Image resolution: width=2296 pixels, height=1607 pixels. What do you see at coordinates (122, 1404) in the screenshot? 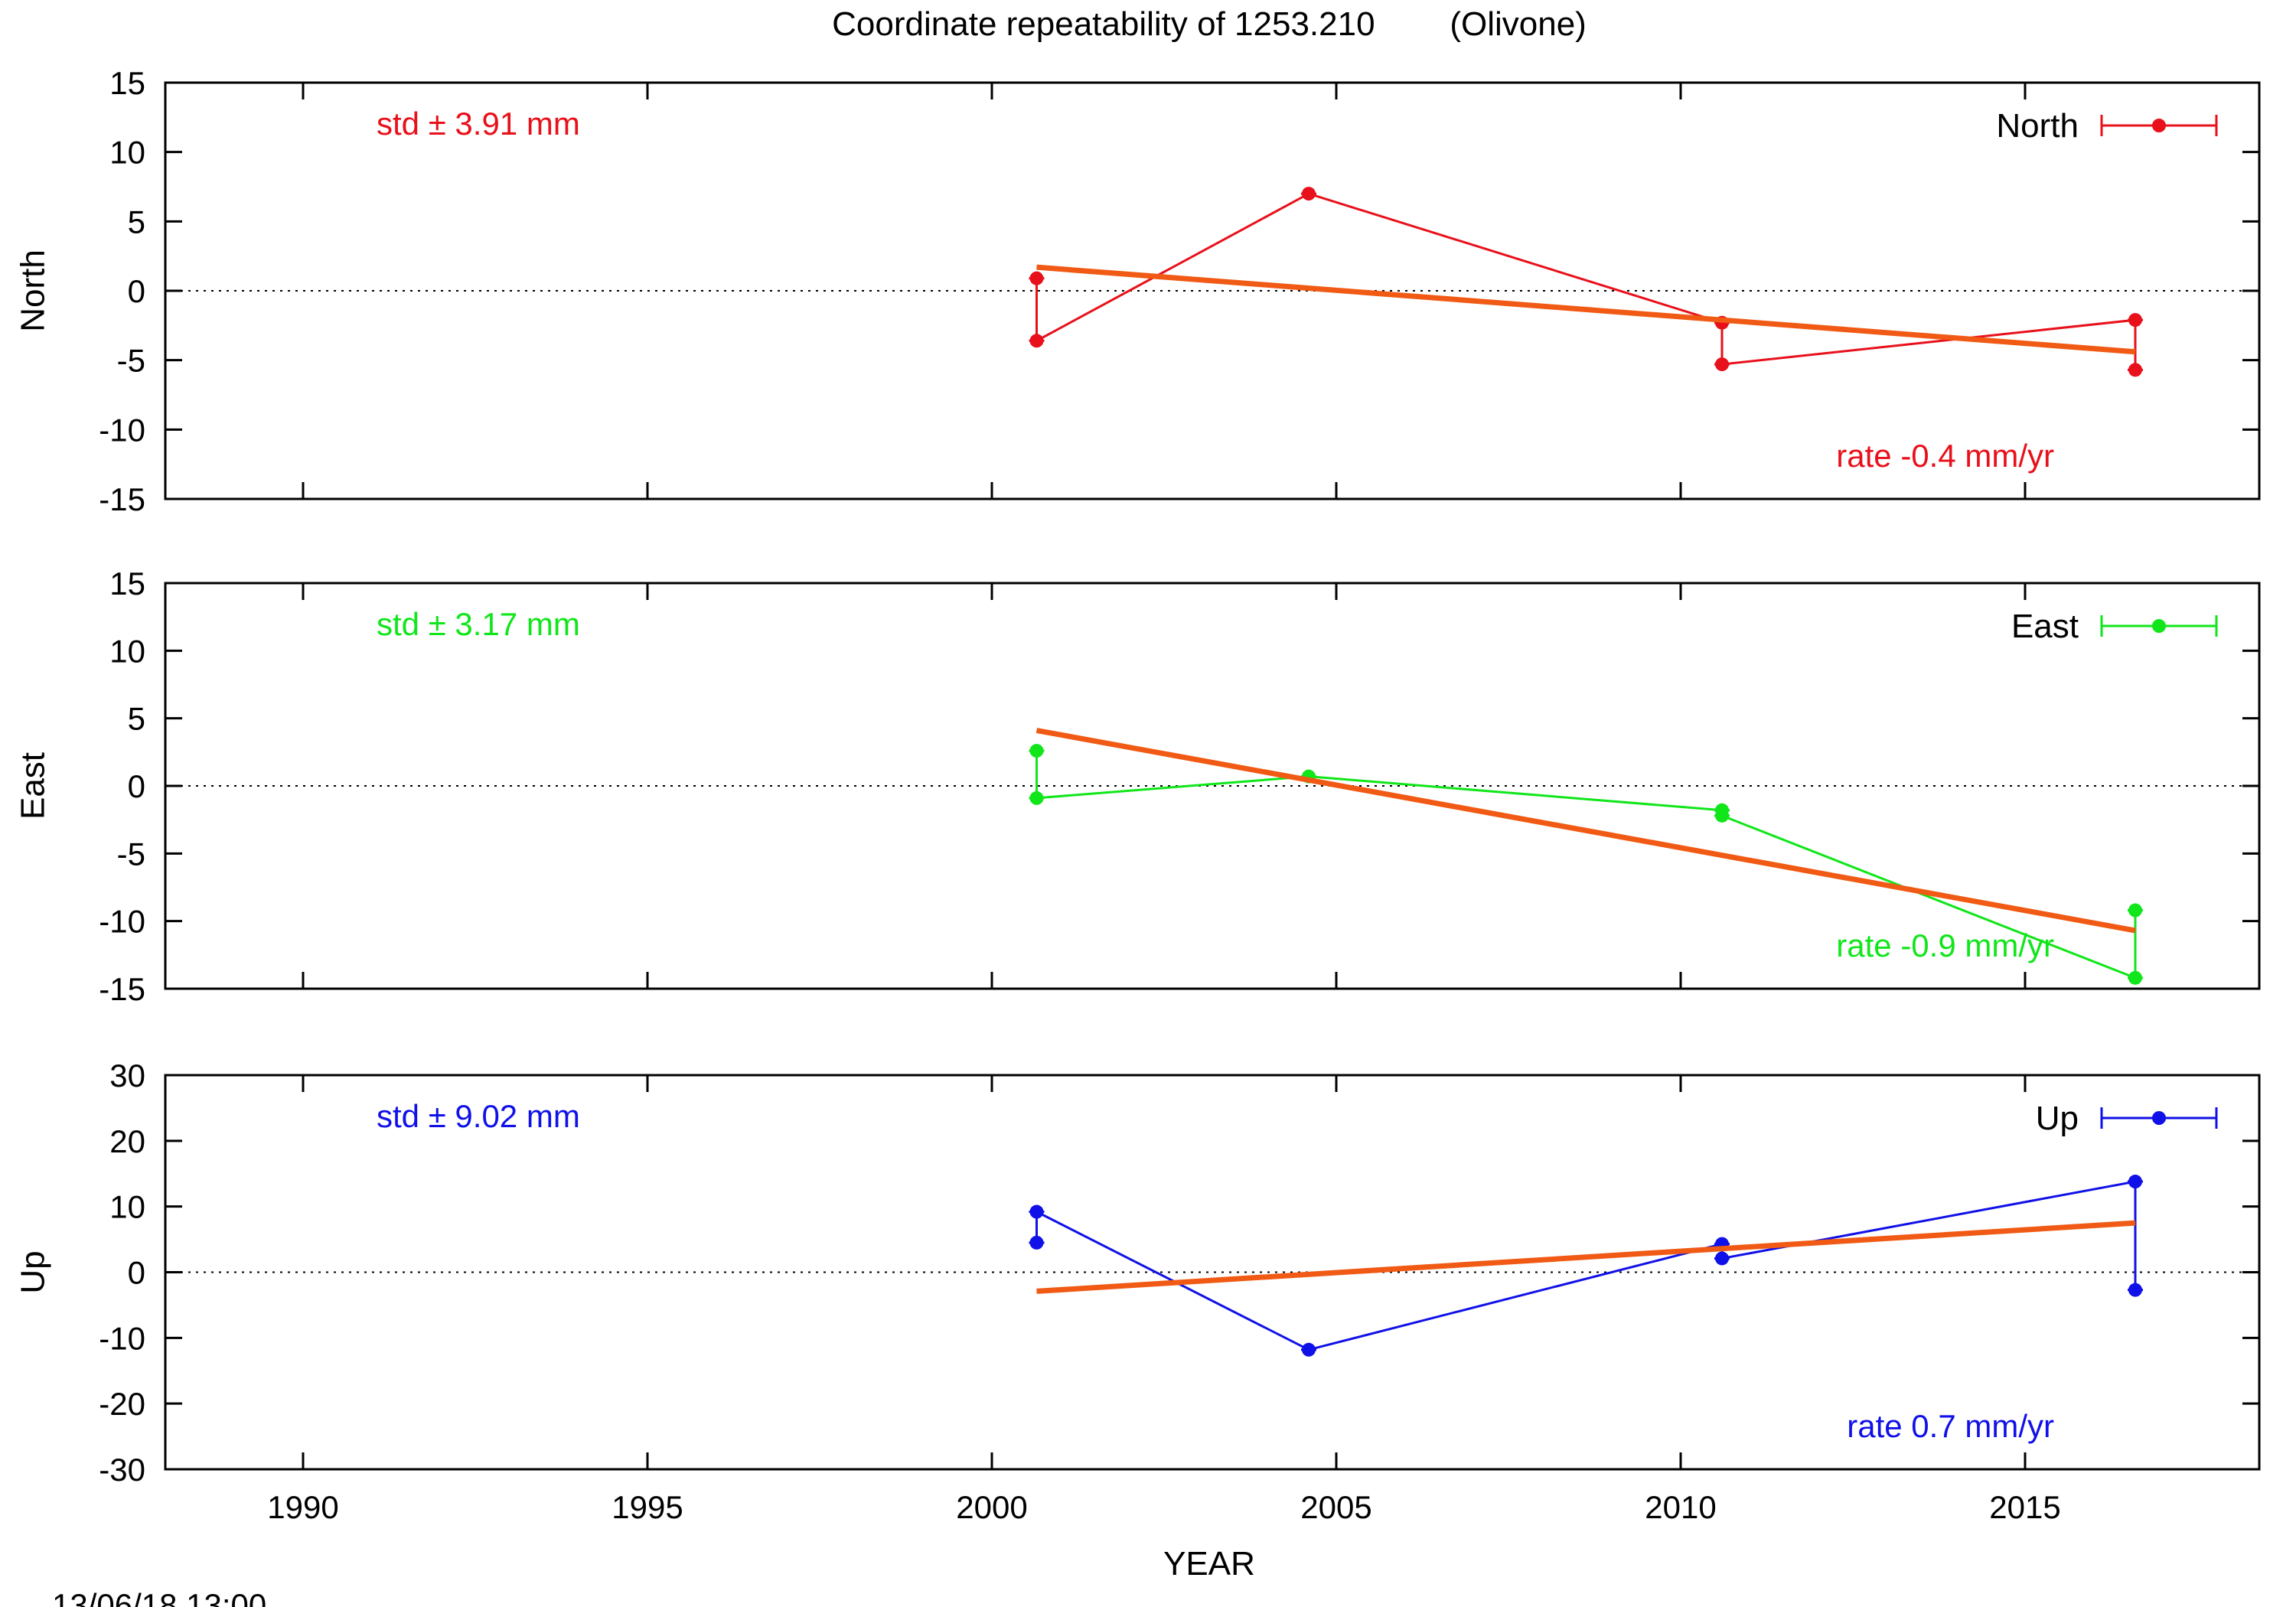
I see `y-tick-label: -20` at bounding box center [122, 1404].